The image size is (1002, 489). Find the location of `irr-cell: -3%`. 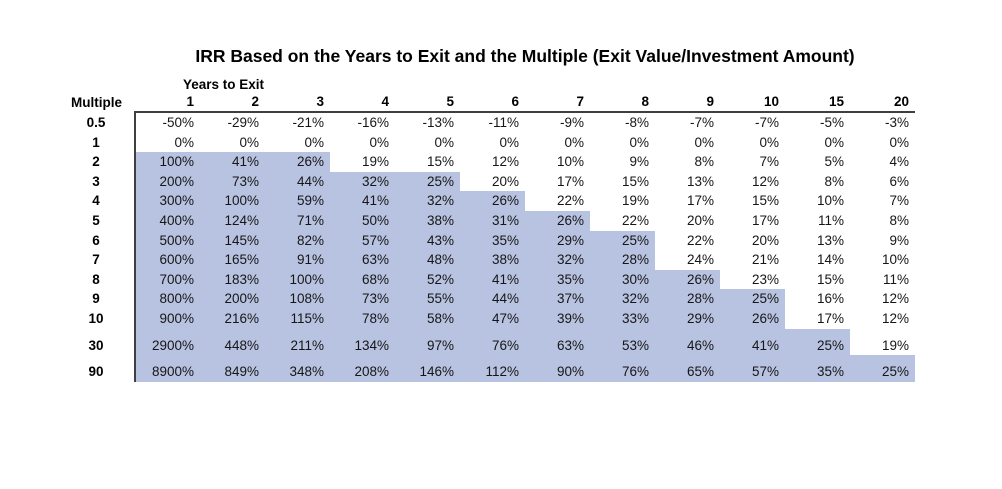

irr-cell: -3% is located at coordinates (896, 122).